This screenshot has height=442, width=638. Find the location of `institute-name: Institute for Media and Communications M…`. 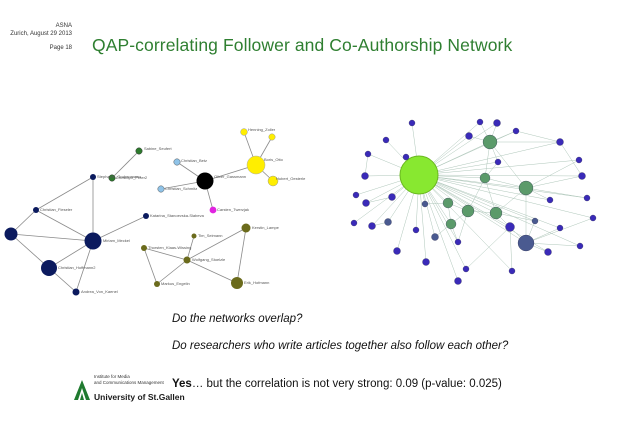

institute-name: Institute for Media and Communications M… is located at coordinates (129, 379).